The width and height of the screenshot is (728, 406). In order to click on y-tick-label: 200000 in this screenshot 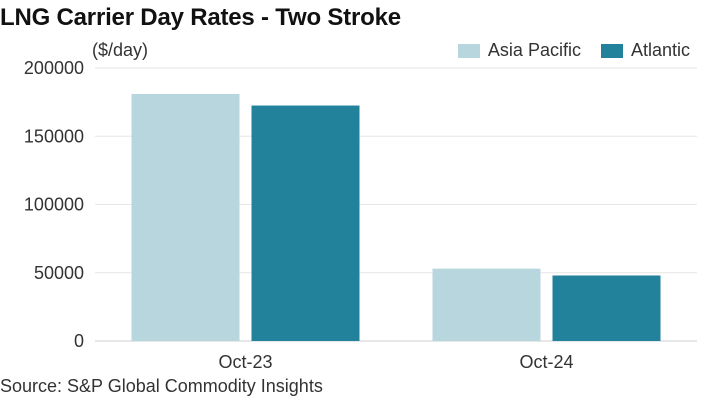, I will do `click(54, 68)`.